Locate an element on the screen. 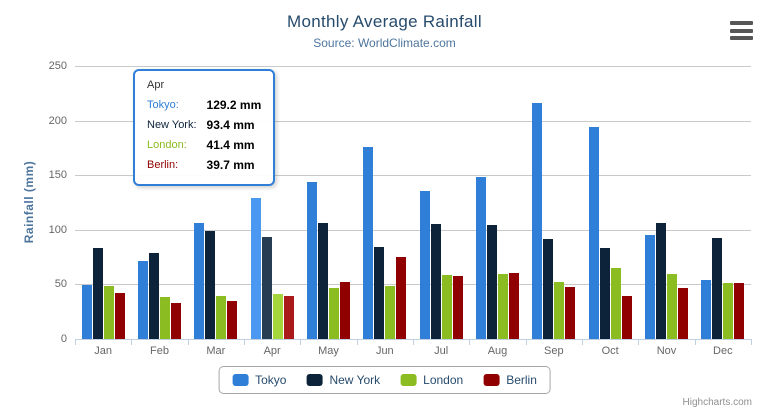 The height and width of the screenshot is (416, 769). bar-london-sep is located at coordinates (559, 310).